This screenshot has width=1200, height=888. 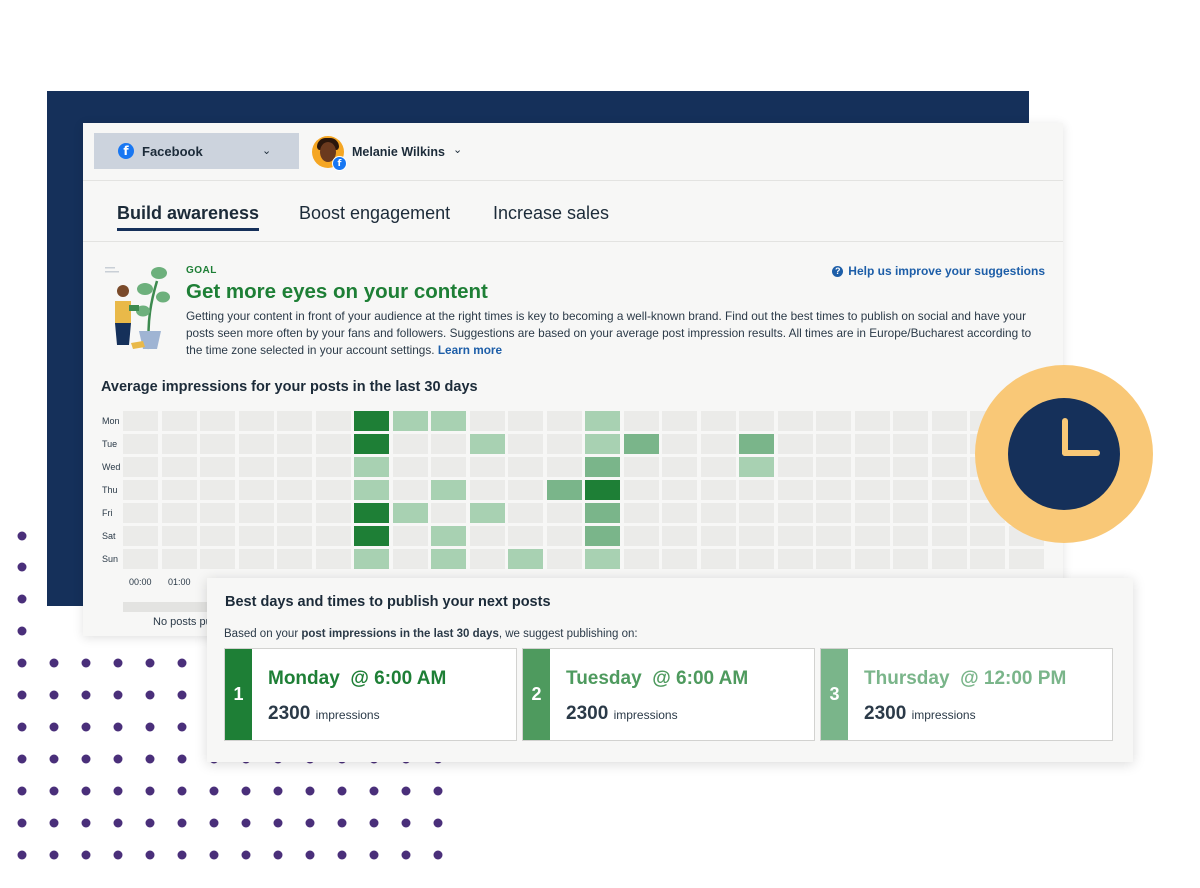 What do you see at coordinates (938, 271) in the screenshot?
I see `help-improve-link: ? Help us improve your suggestions` at bounding box center [938, 271].